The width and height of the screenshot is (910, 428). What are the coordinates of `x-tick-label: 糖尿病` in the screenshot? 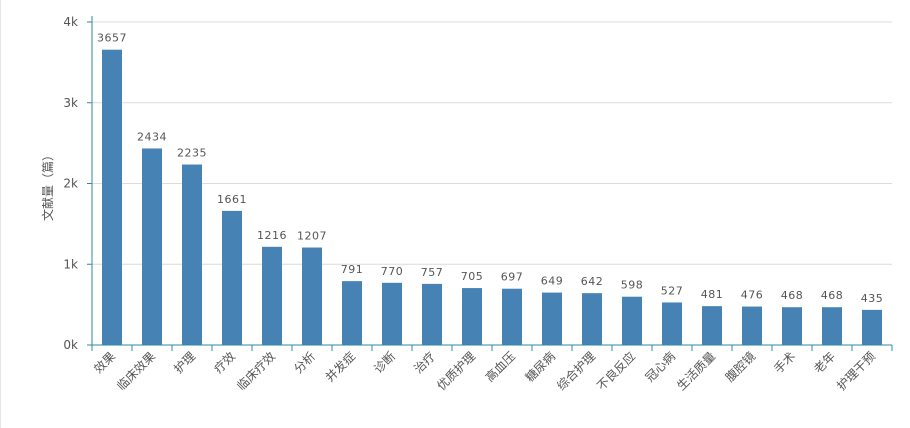 It's located at (540, 367).